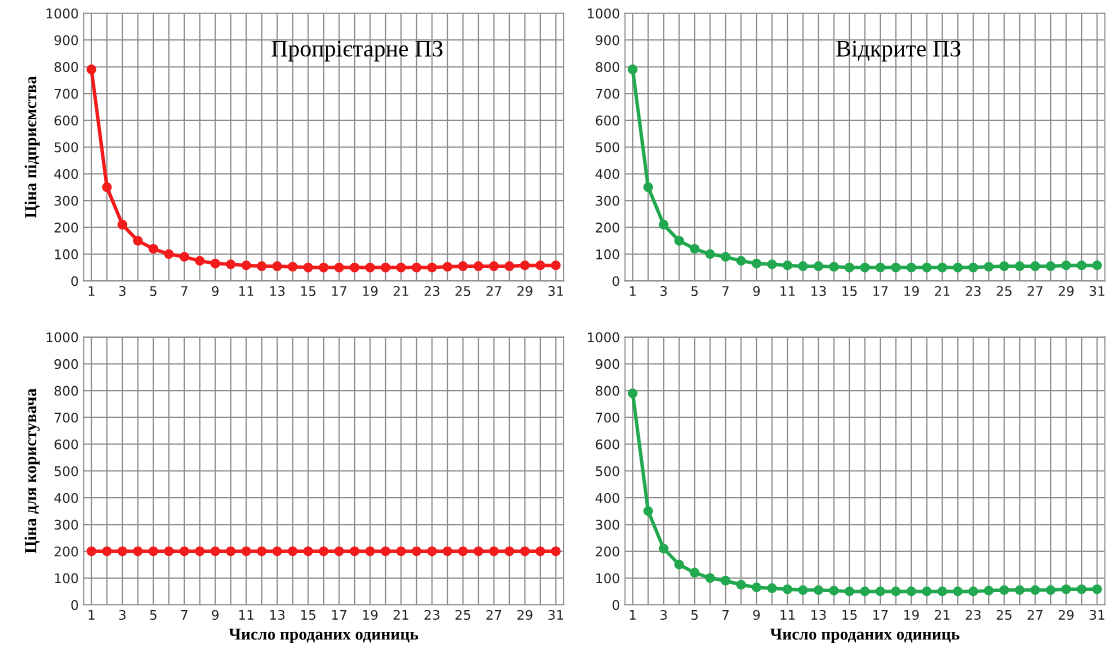  I want to click on y-axis-title: Ціна підприємства, so click(32, 147).